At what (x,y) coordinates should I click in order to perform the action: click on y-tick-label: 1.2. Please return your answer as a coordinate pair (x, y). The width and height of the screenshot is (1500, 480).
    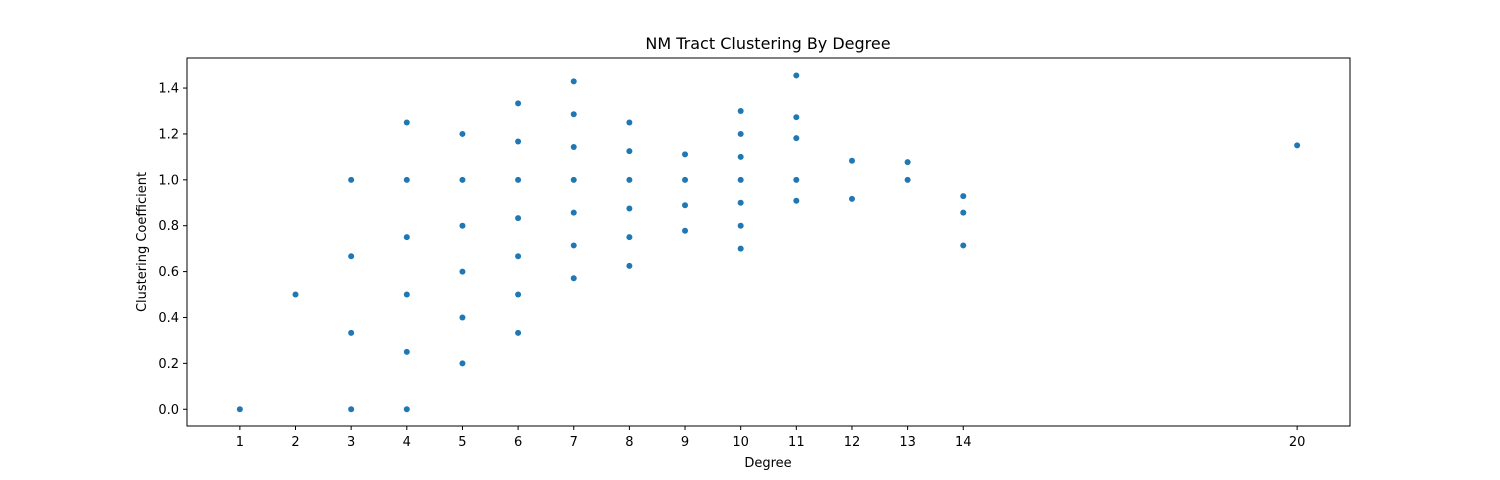
    Looking at the image, I should click on (168, 134).